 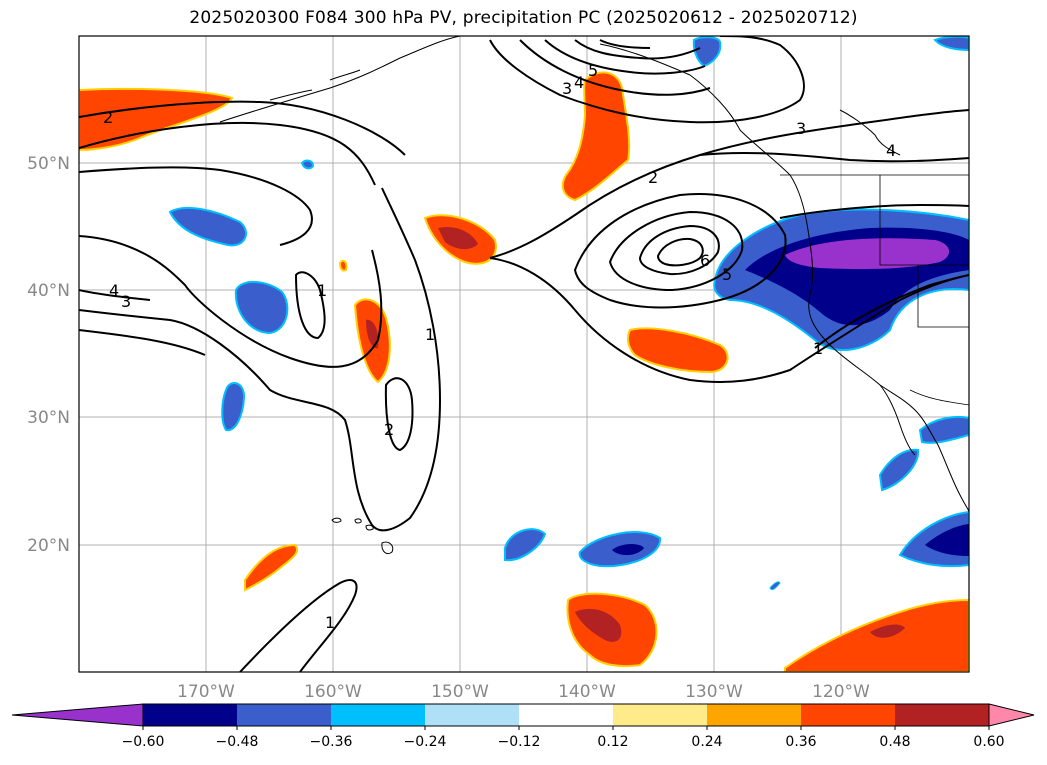 I want to click on longitude-labels: 170°W 160°W 150°W 140°W 130°W 120°W, so click(x=523, y=692).